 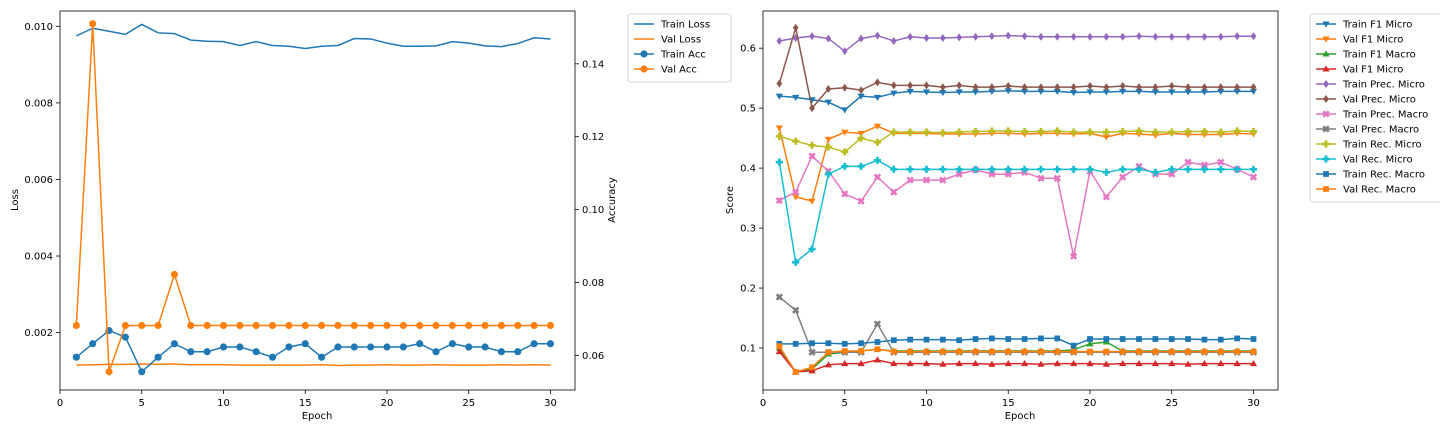 I want to click on score-y-ticks: 0.1 0.2 0.3 0.4 0.5 0.6, so click(x=751, y=199).